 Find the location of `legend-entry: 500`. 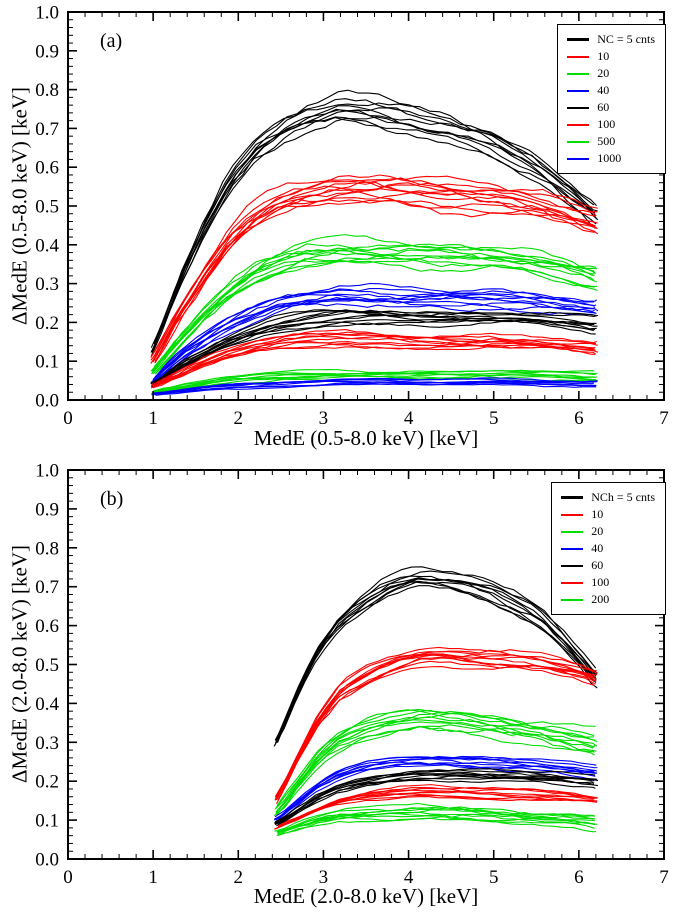

legend-entry: 500 is located at coordinates (611, 141).